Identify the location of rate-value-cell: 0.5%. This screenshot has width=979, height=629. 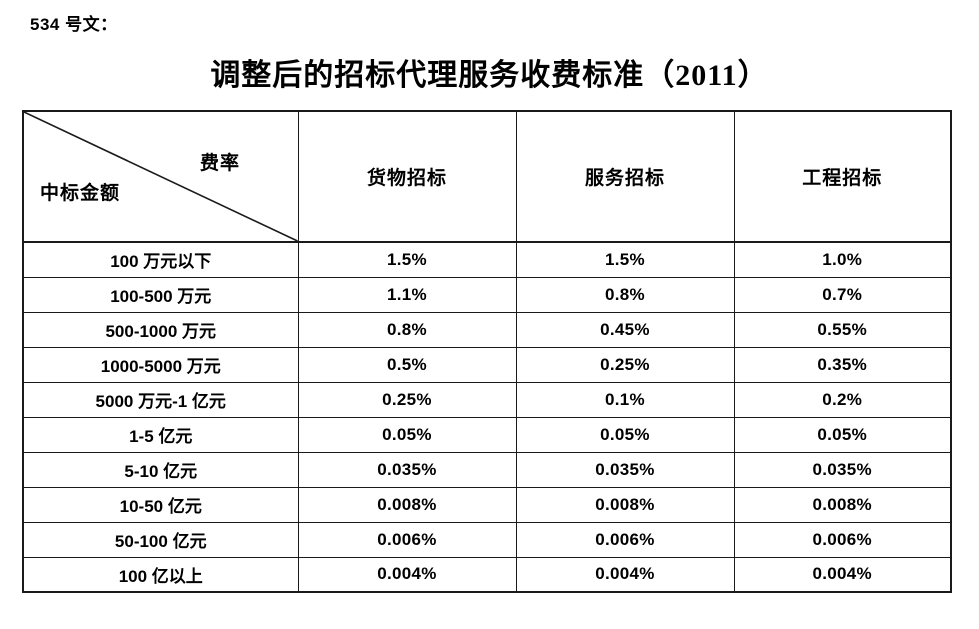
(407, 364).